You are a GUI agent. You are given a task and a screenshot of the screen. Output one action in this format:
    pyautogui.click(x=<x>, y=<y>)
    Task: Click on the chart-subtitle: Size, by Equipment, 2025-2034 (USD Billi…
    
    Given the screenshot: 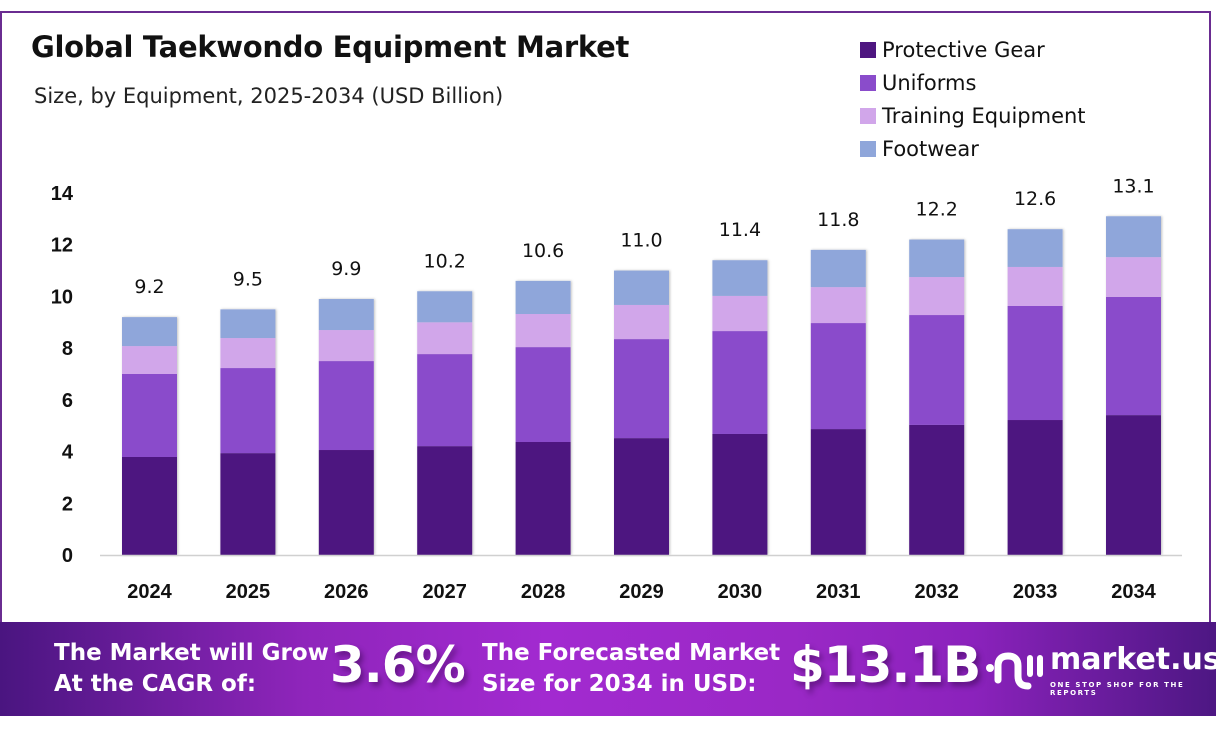 What is the action you would take?
    pyautogui.click(x=269, y=96)
    